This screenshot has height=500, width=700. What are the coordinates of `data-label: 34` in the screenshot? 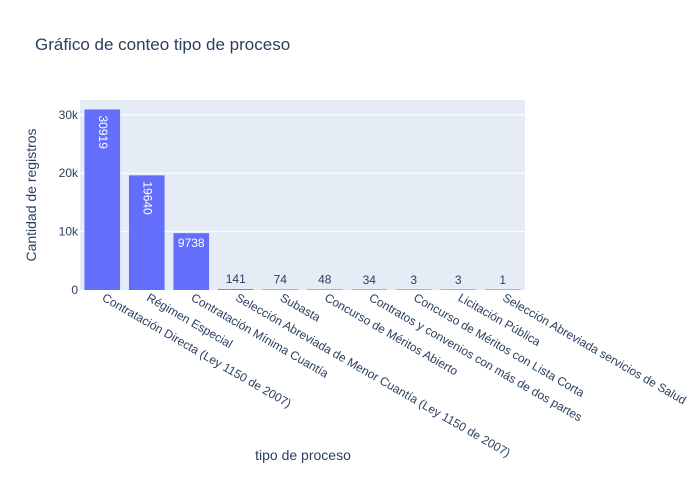 It's located at (370, 280).